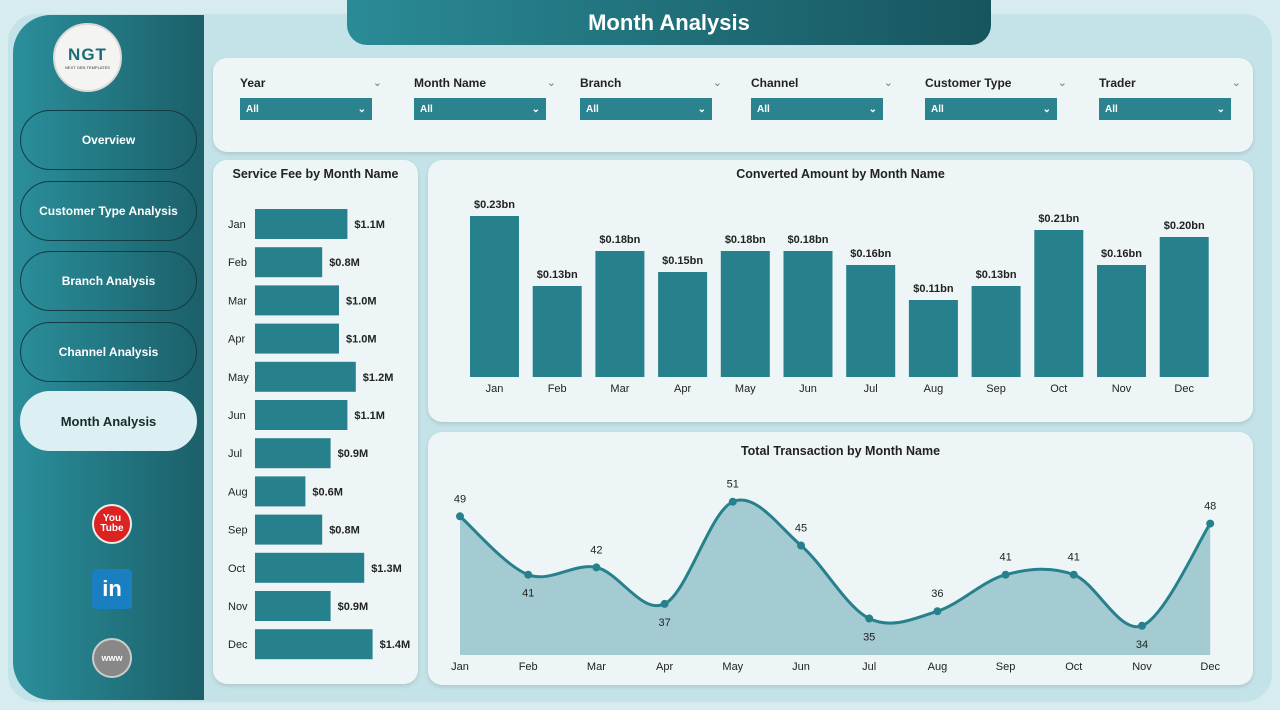  I want to click on category-label: Mar, so click(596, 667).